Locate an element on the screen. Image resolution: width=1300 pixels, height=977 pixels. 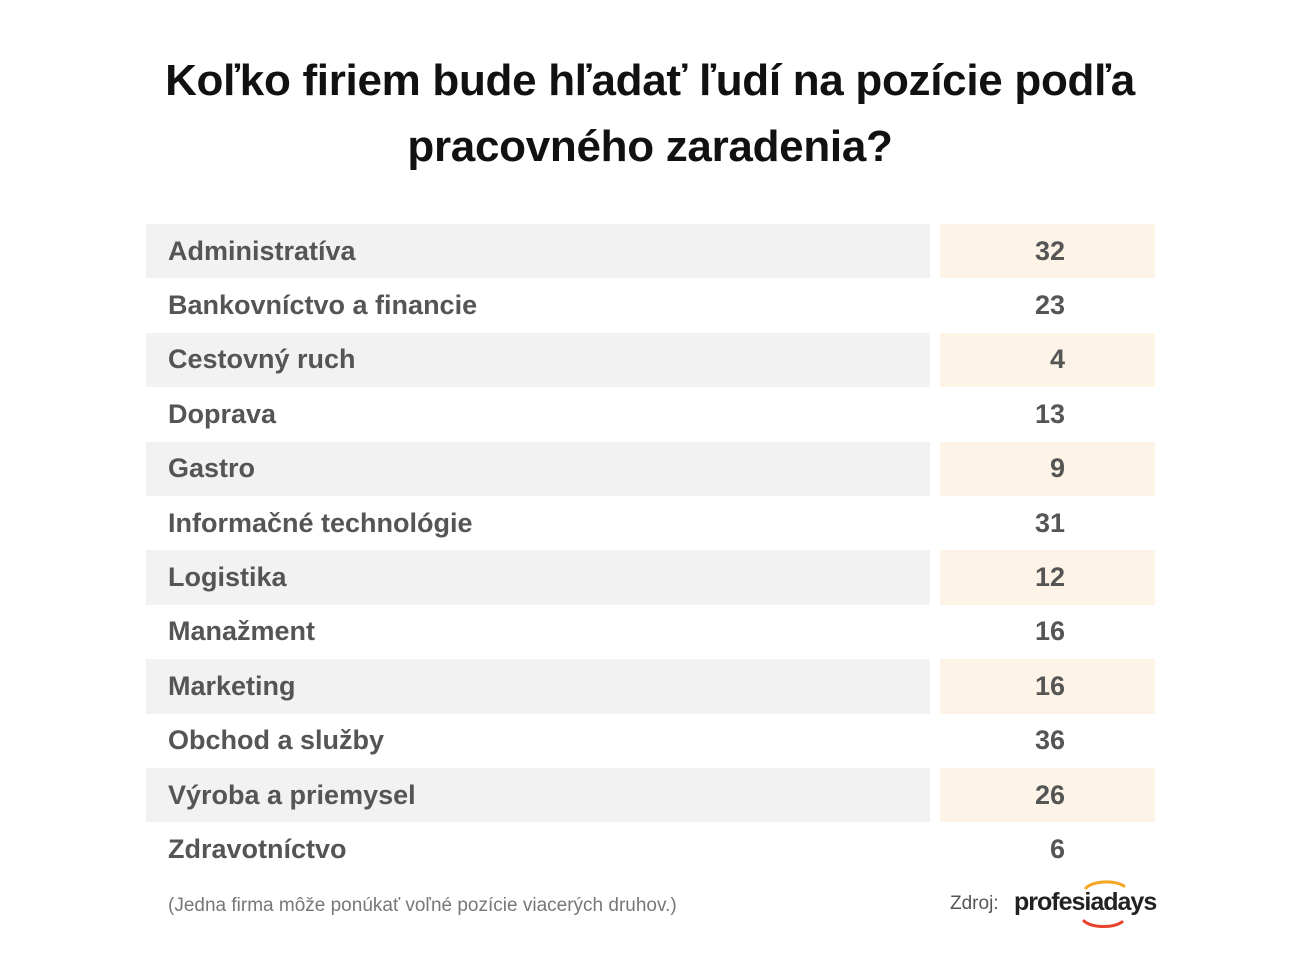
table-row: Cestovný ruch 4 is located at coordinates (650, 360).